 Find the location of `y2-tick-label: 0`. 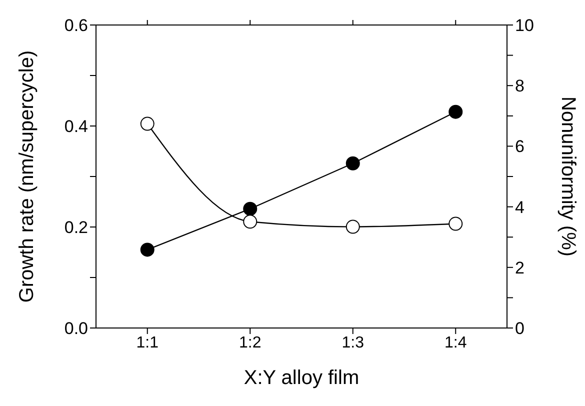

y2-tick-label: 0 is located at coordinates (519, 328).